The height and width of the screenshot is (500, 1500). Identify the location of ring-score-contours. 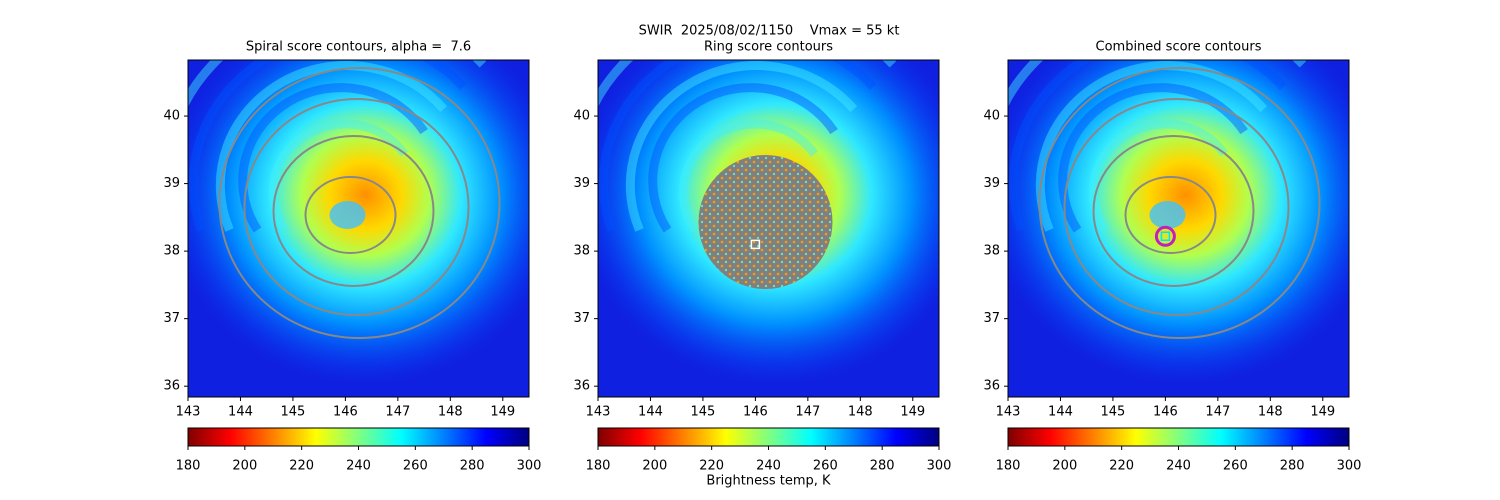
(765, 222).